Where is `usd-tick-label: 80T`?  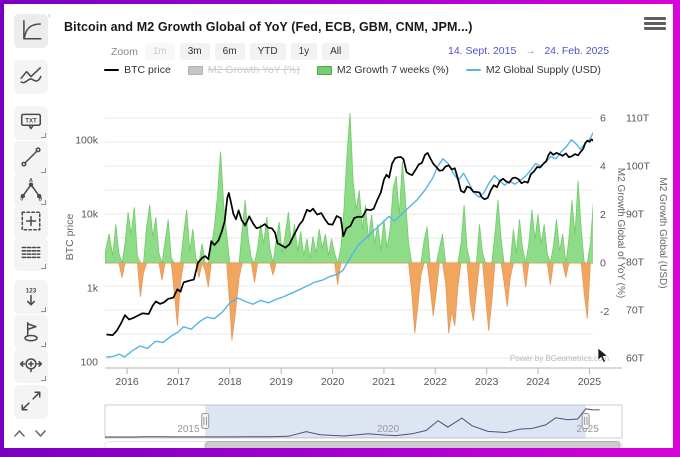 usd-tick-label: 80T is located at coordinates (635, 263).